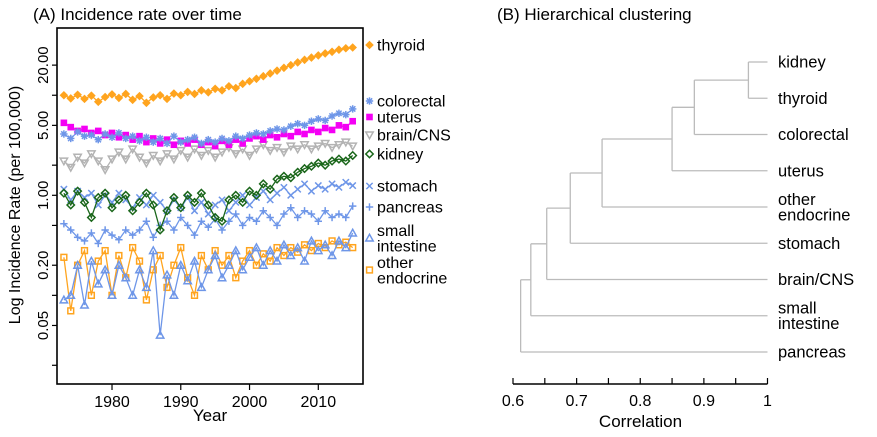 Image resolution: width=877 pixels, height=437 pixels. Describe the element at coordinates (816, 280) in the screenshot. I see `dendro-label-brain-cns: brain/CNS` at that location.